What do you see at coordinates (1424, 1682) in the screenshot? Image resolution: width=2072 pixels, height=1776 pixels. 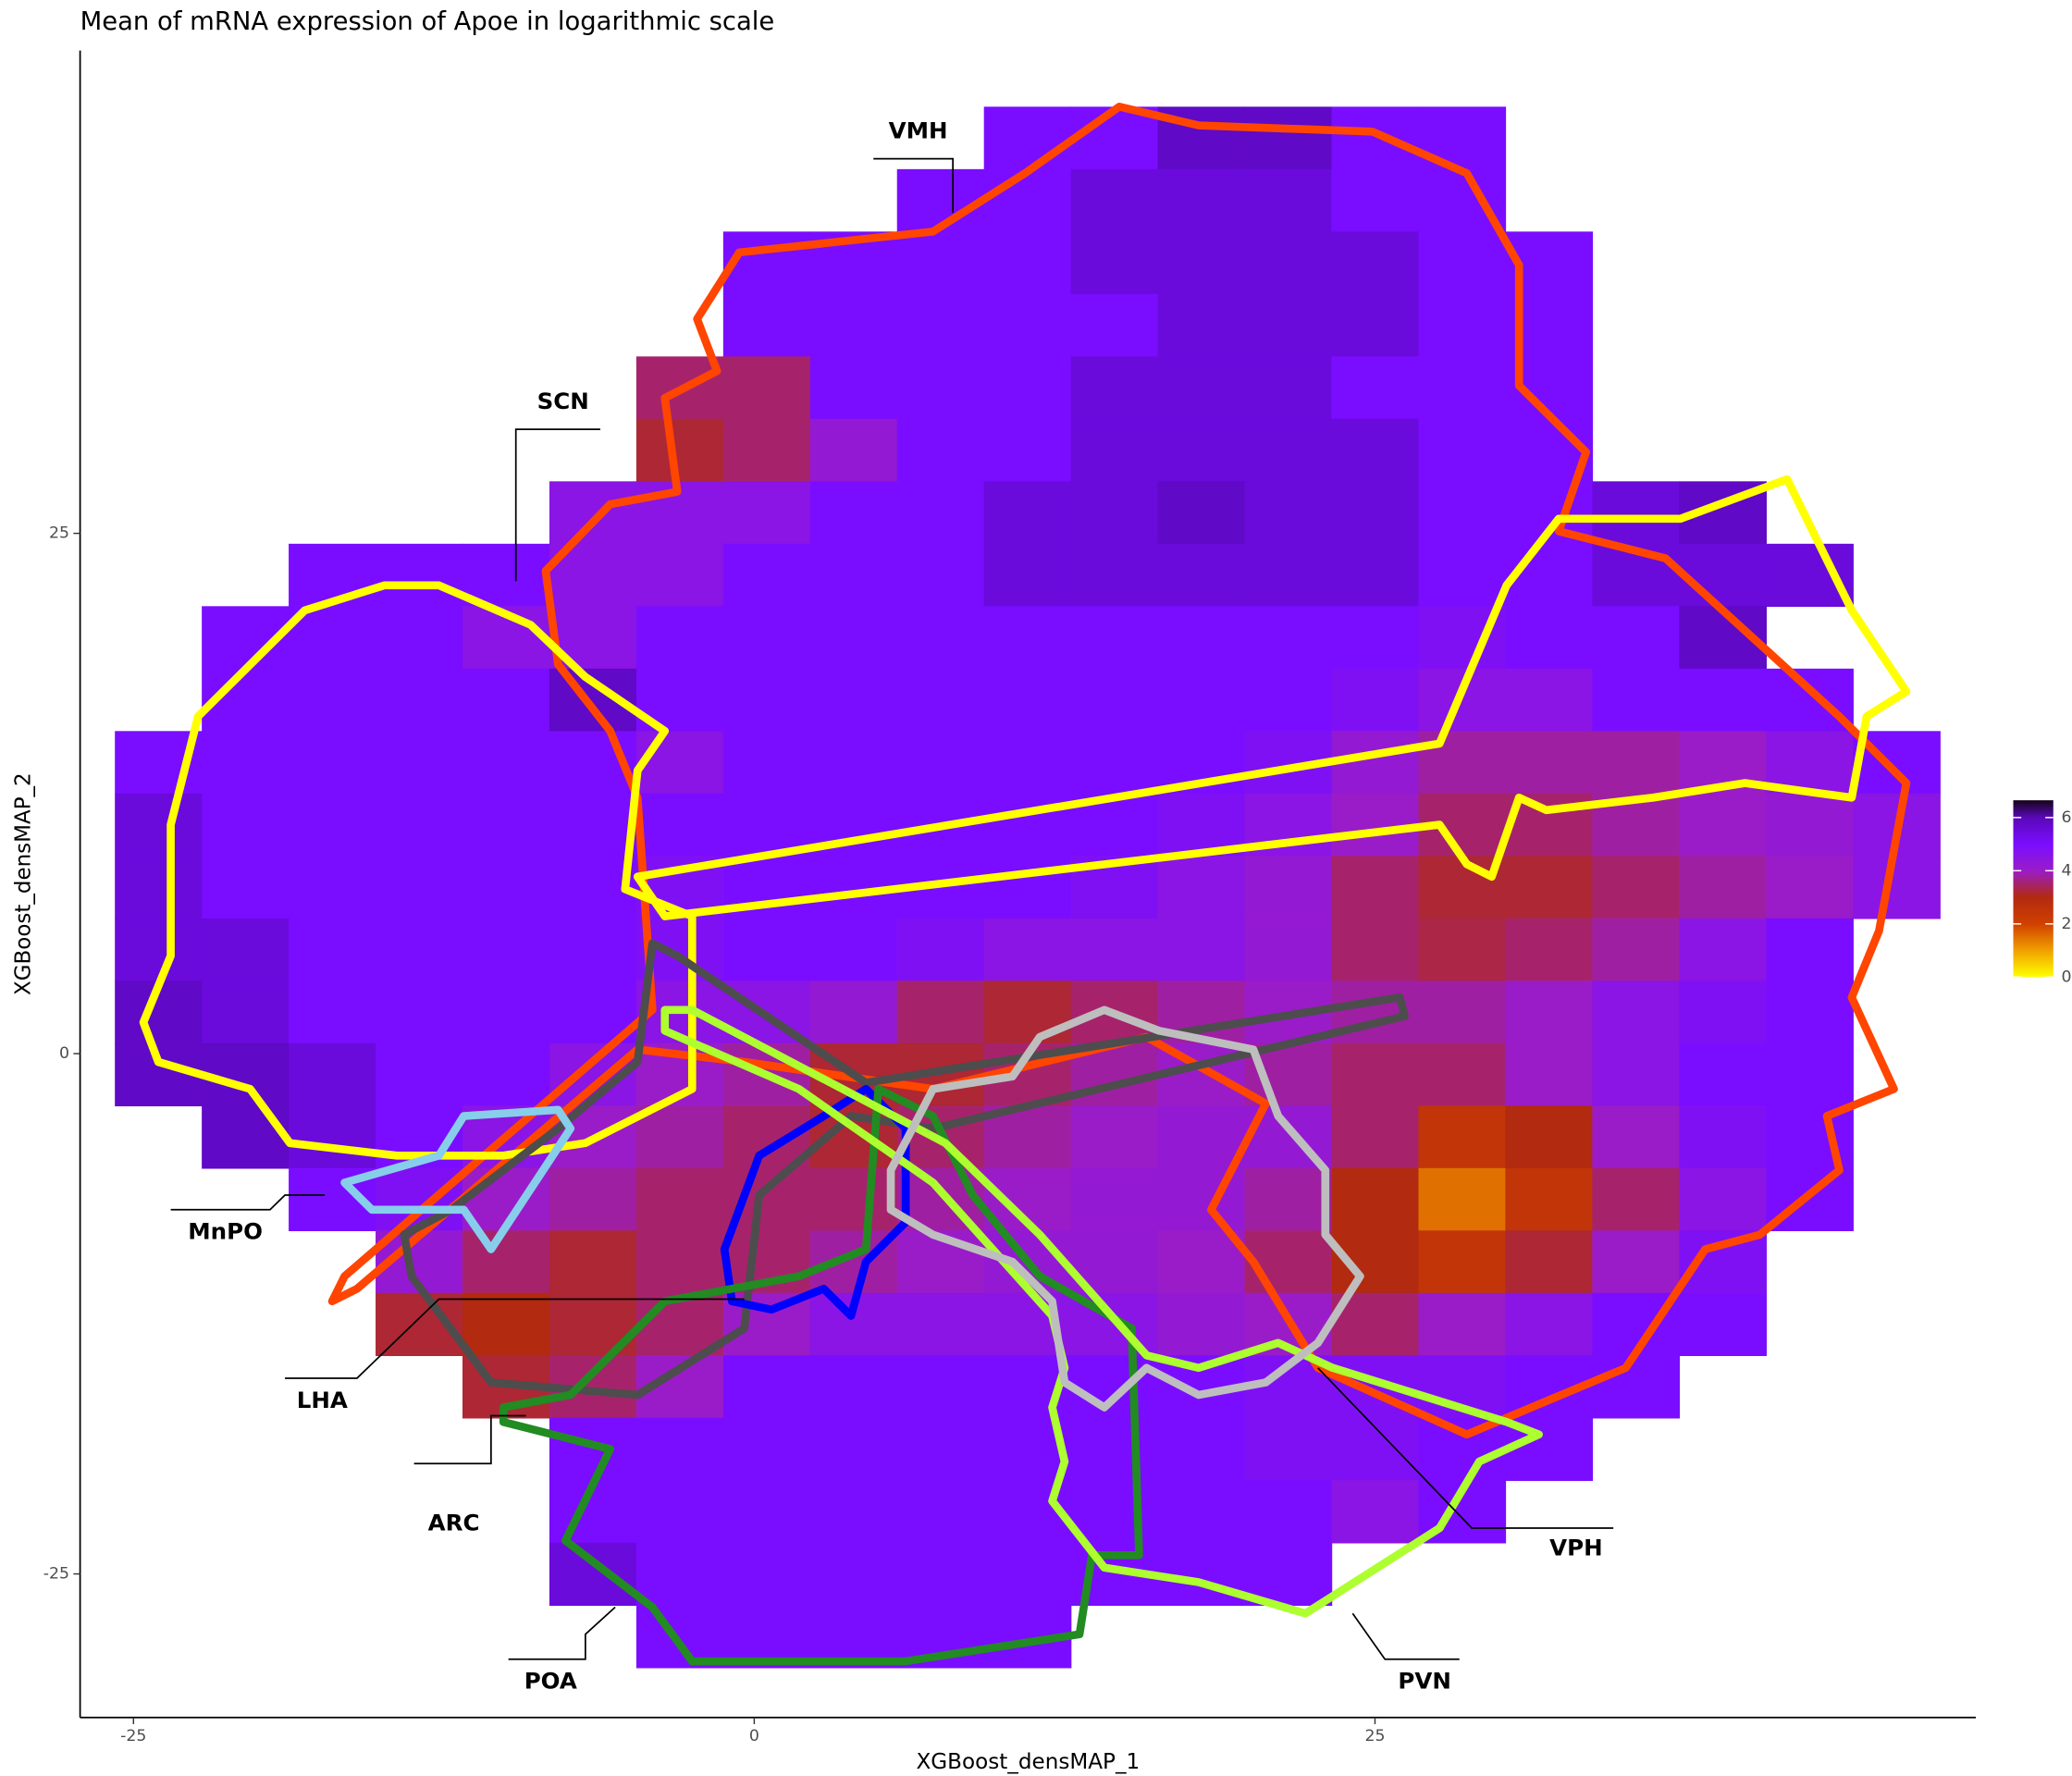 I see `region-label: PVN` at bounding box center [1424, 1682].